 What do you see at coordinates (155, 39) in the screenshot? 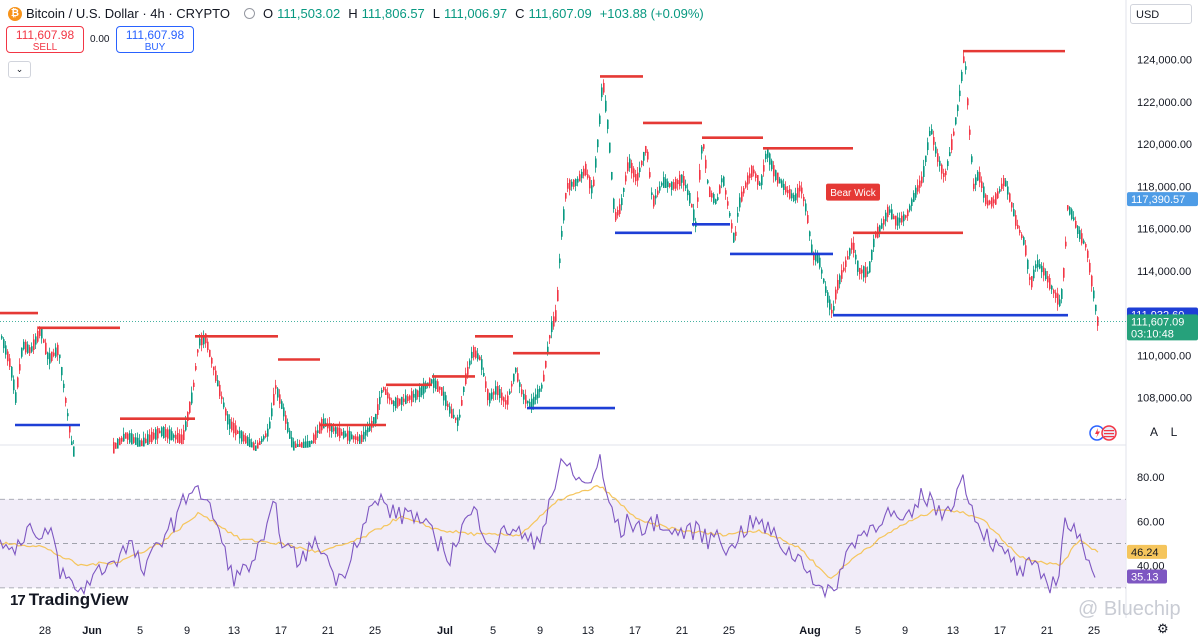
I see `buy-button: 111,607.98 BUY` at bounding box center [155, 39].